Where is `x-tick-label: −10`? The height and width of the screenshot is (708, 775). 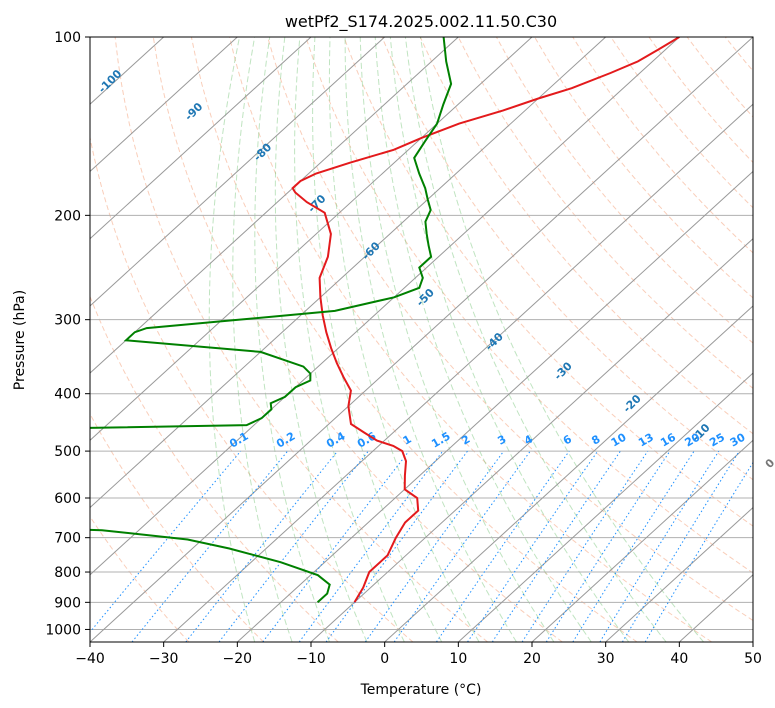 x-tick-label: −10 is located at coordinates (311, 659).